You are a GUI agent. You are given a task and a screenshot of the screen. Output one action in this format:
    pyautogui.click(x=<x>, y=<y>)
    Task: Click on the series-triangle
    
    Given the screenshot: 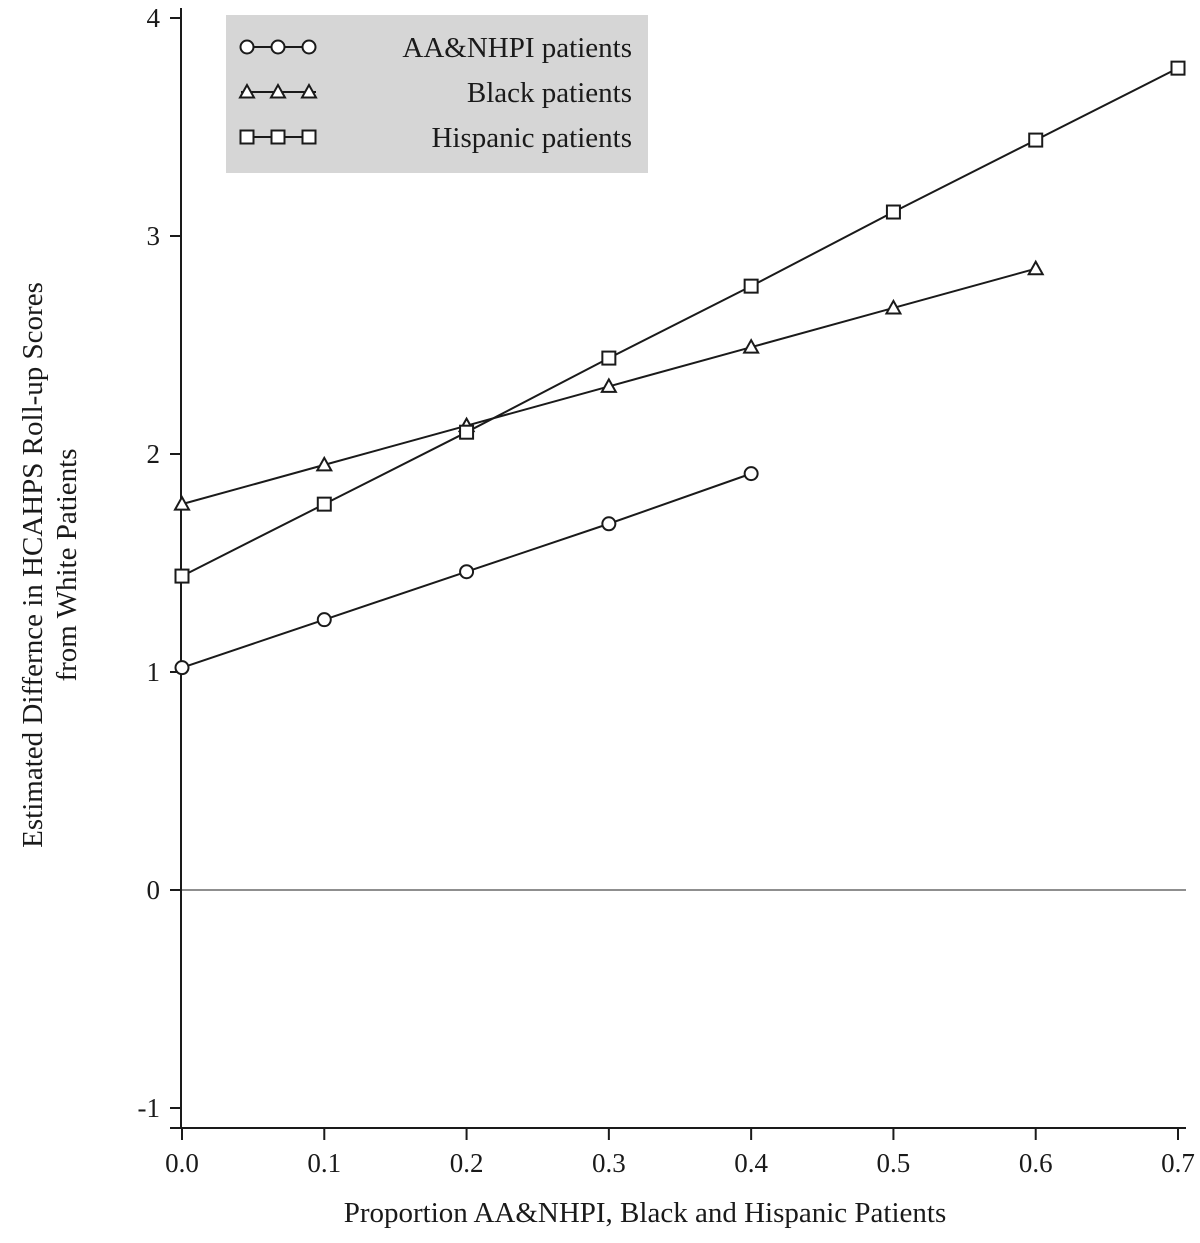 What is the action you would take?
    pyautogui.click(x=609, y=385)
    